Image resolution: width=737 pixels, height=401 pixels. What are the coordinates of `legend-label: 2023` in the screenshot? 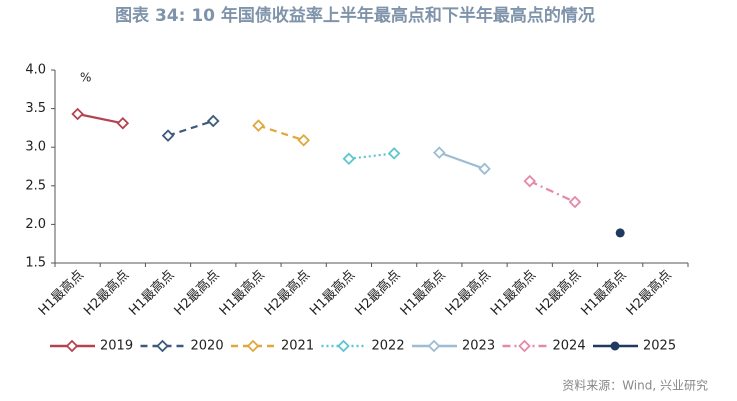 It's located at (478, 346).